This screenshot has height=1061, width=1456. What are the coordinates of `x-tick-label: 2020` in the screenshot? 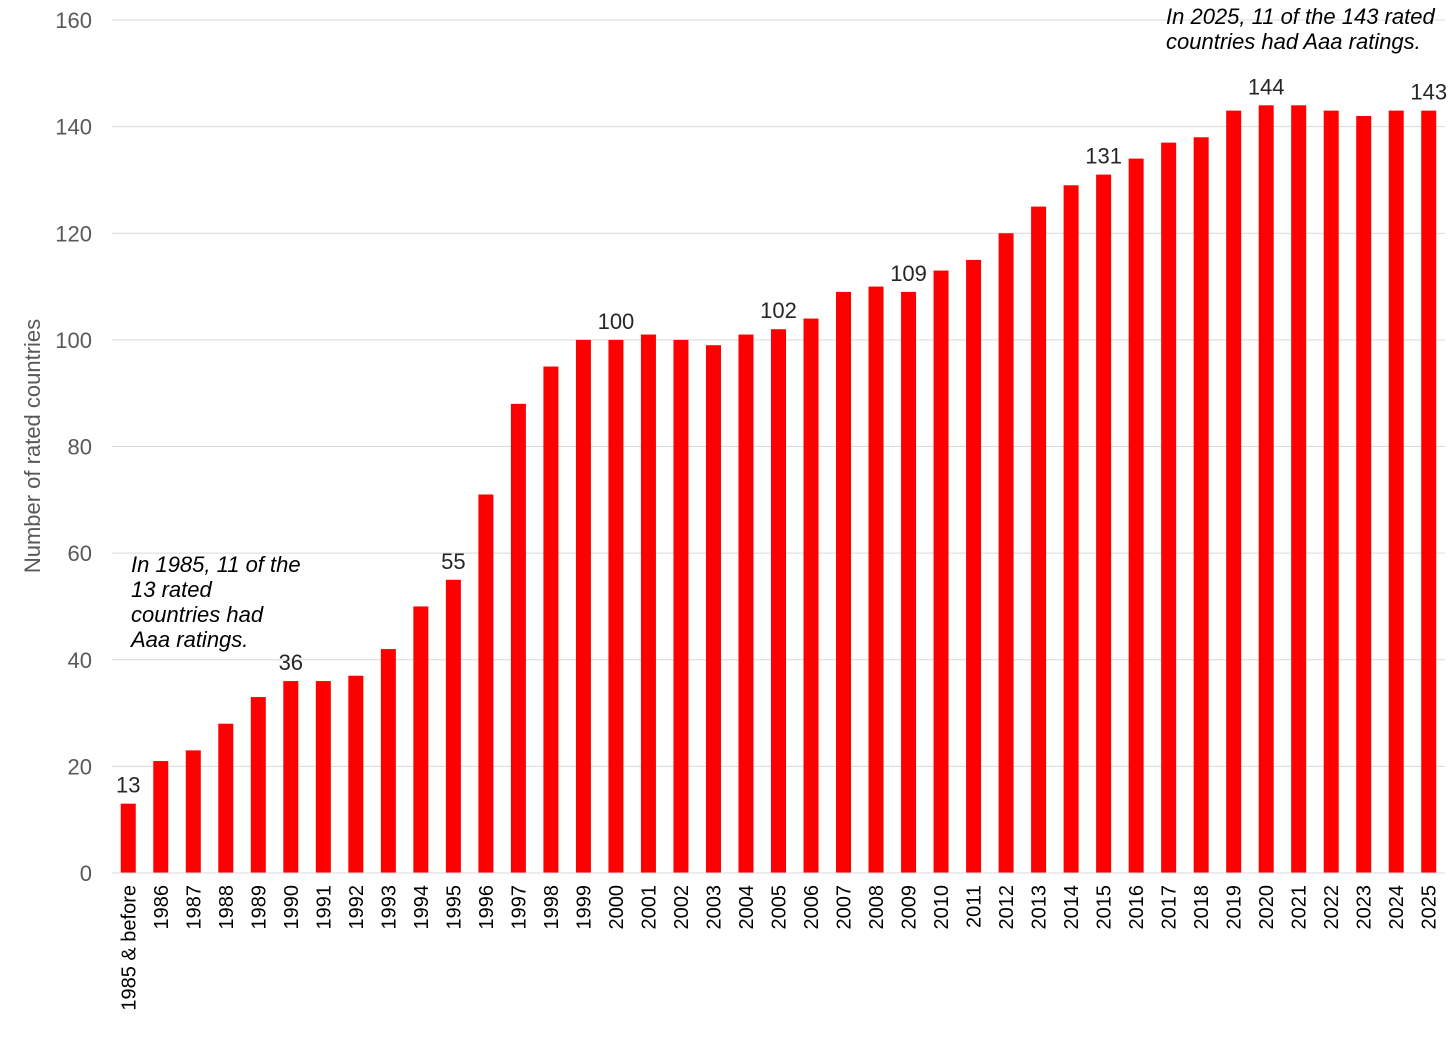 It's located at (1267, 907).